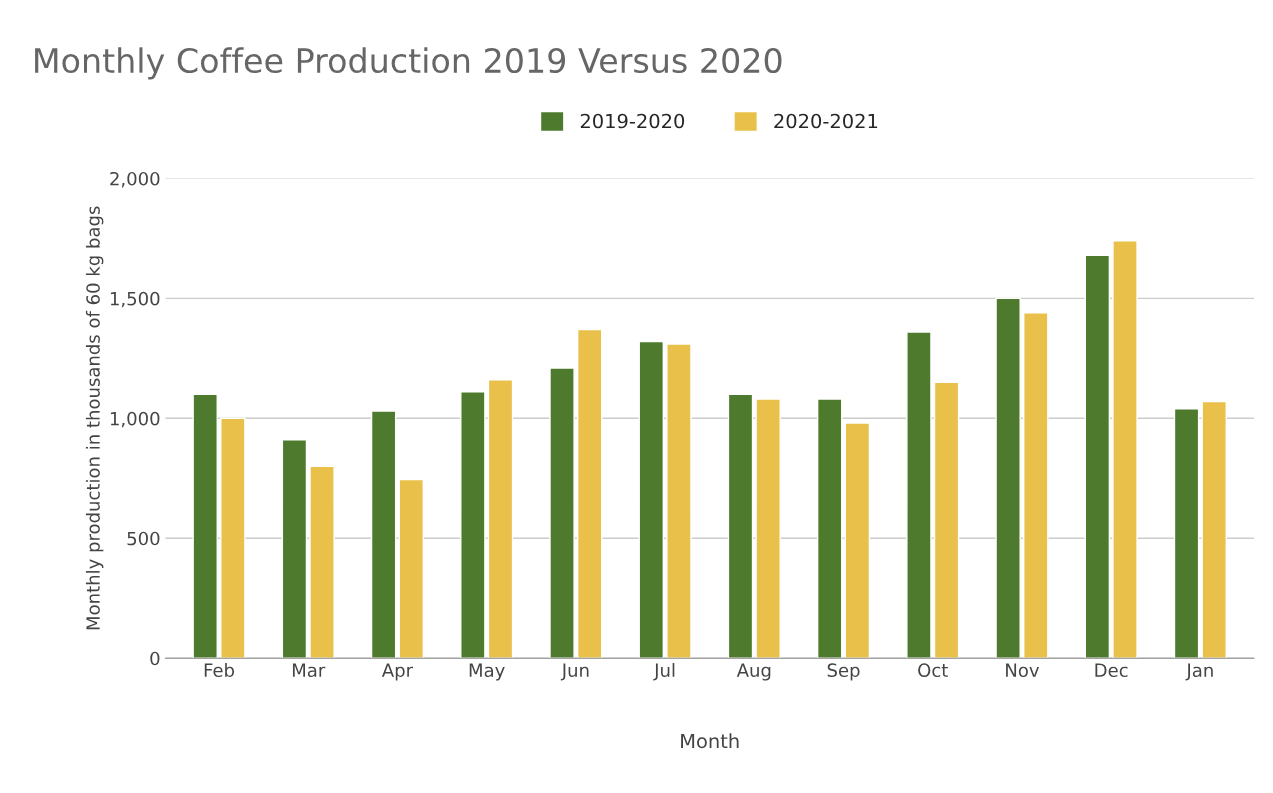  Describe the element at coordinates (397, 672) in the screenshot. I see `x-tick-label: Apr` at that location.